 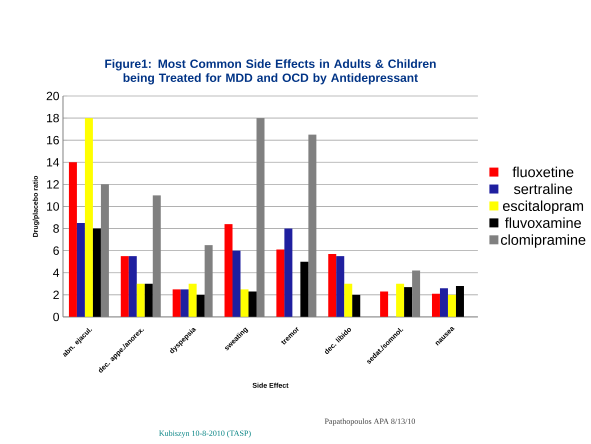 I want to click on y-tick-label: 18, so click(x=53, y=118).